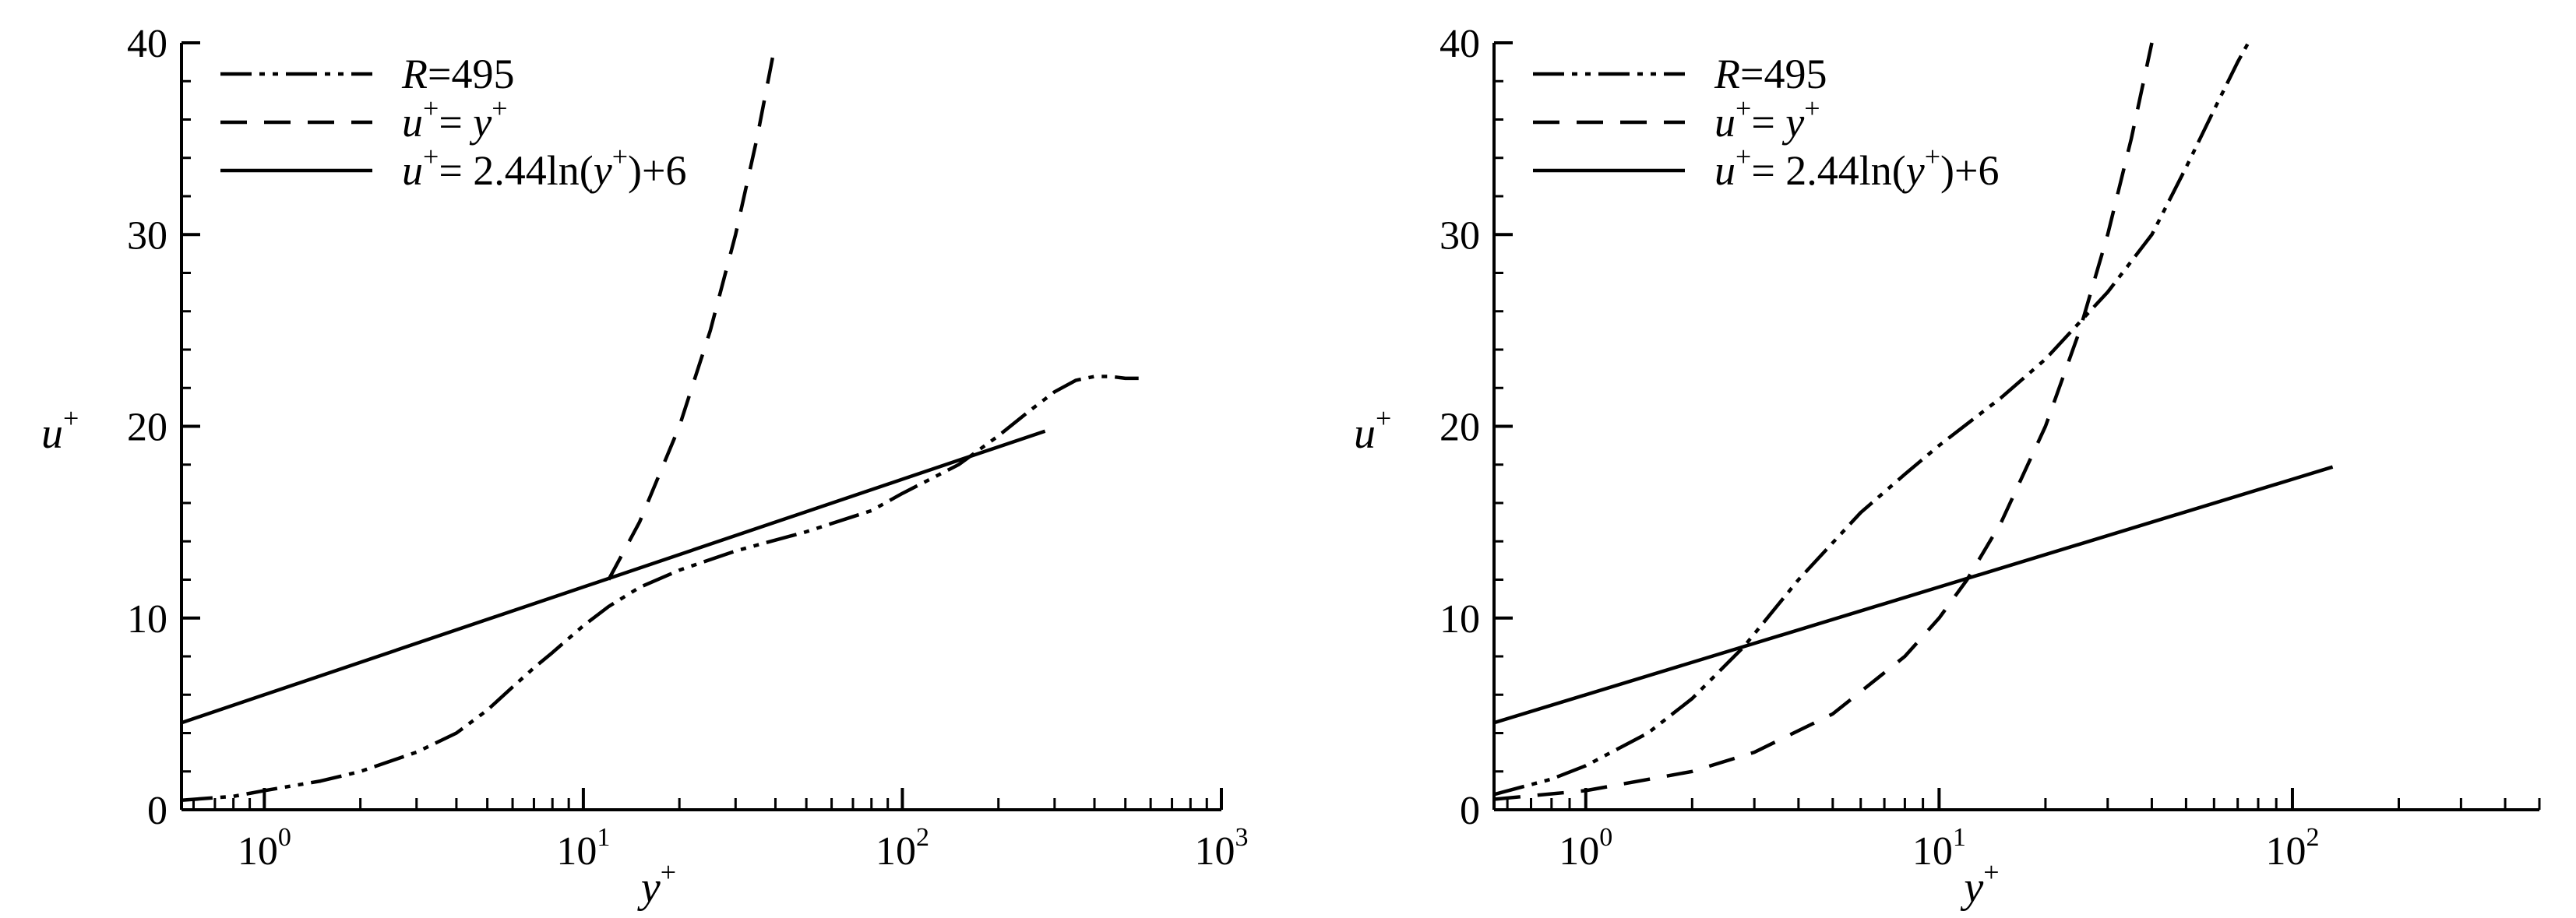  Describe the element at coordinates (1242, 838) in the screenshot. I see `x-tick-exponent: 3` at that location.